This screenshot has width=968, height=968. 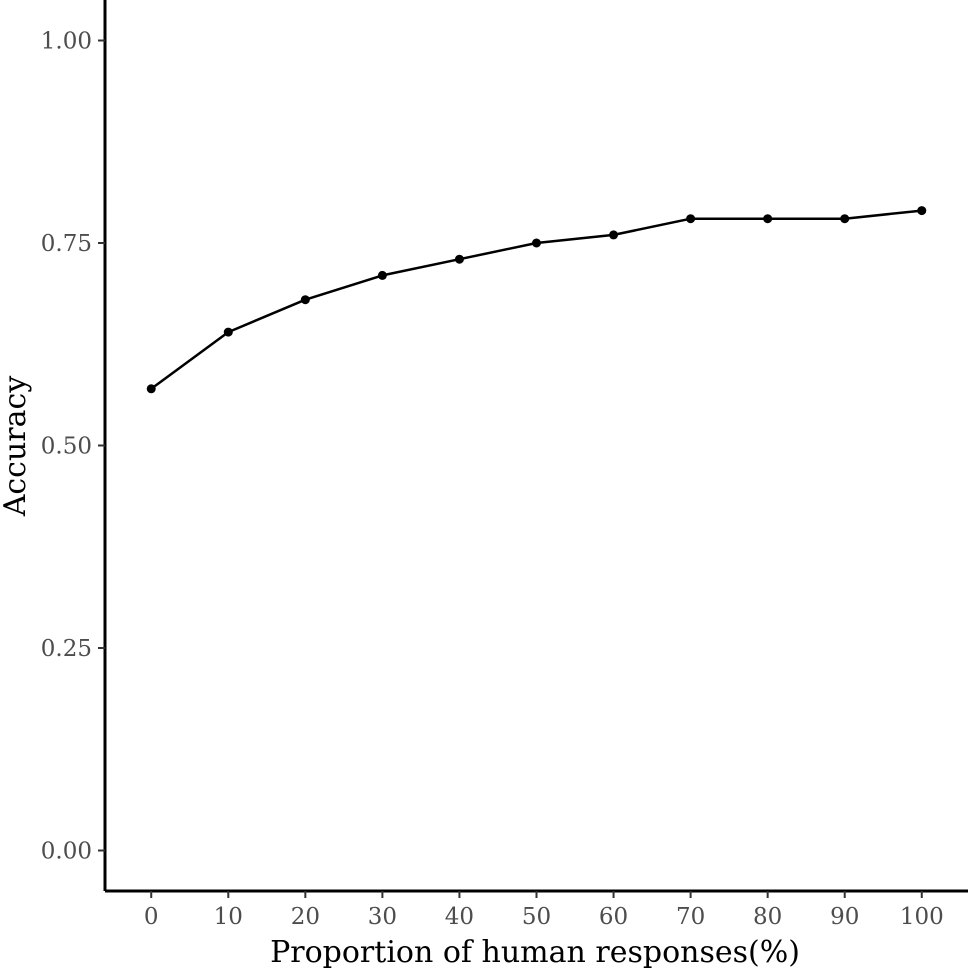 What do you see at coordinates (844, 917) in the screenshot?
I see `x-tick-label: 90` at bounding box center [844, 917].